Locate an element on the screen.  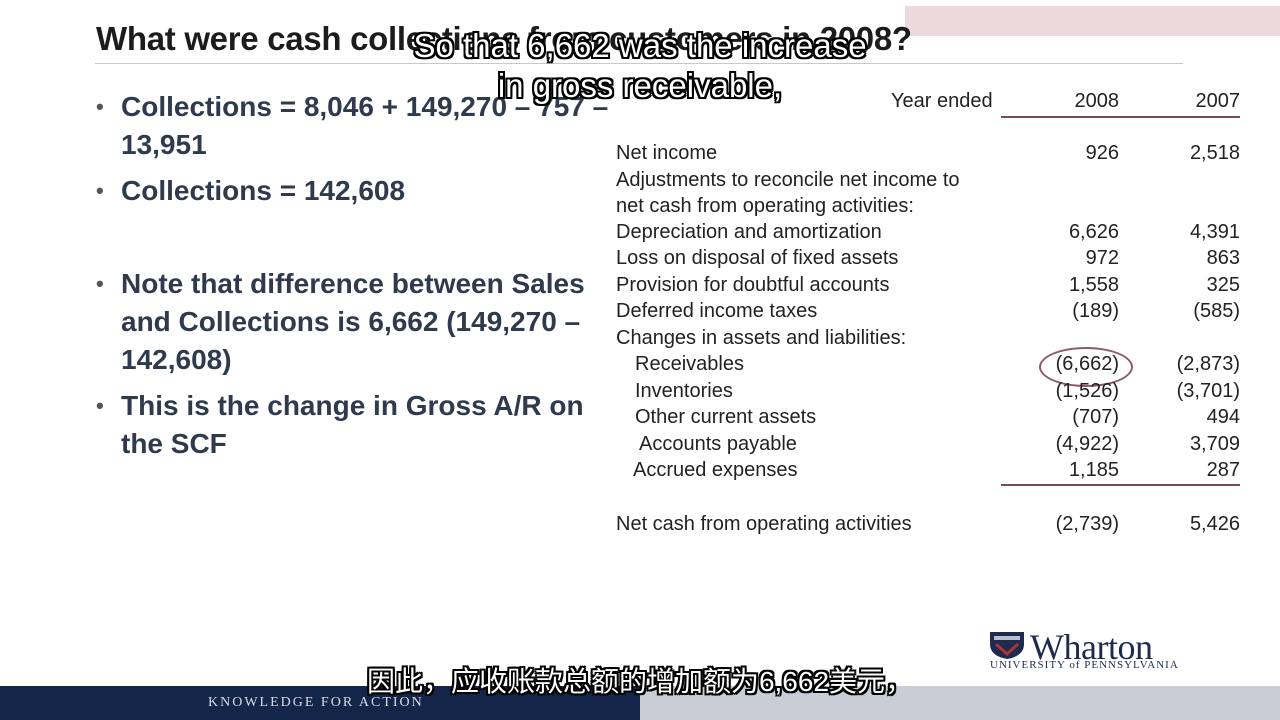
table-row: Accounts payable (4,922) 3,709 is located at coordinates (939, 444).